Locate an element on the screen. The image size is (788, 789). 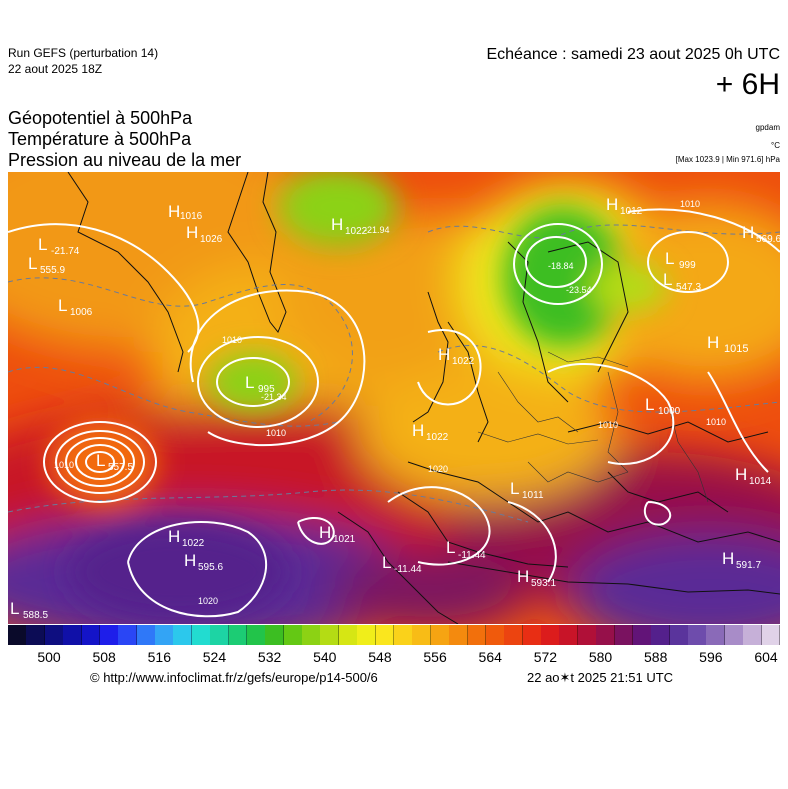
high-pressure-label: H 591.7 is located at coordinates (741, 560).